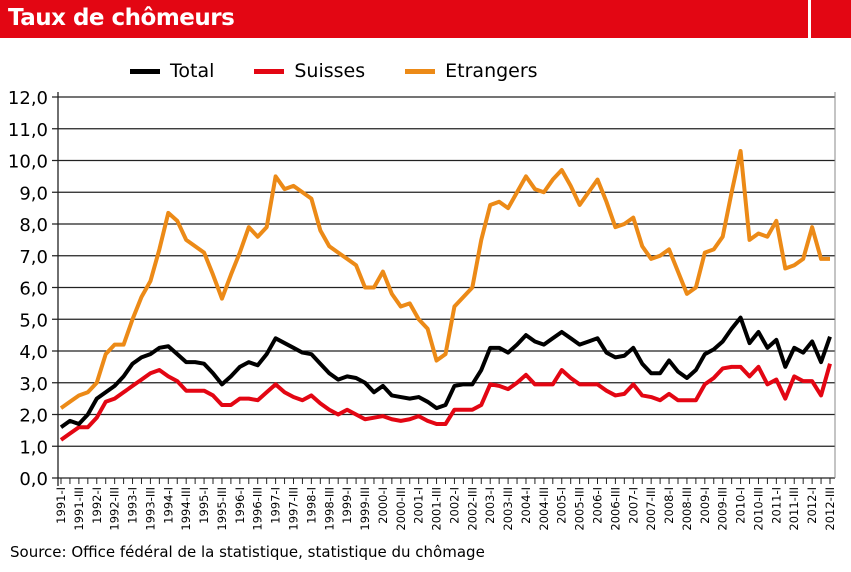 This screenshot has height=572, width=851. What do you see at coordinates (420, 71) in the screenshot?
I see `legend-swatch-etrangers` at bounding box center [420, 71].